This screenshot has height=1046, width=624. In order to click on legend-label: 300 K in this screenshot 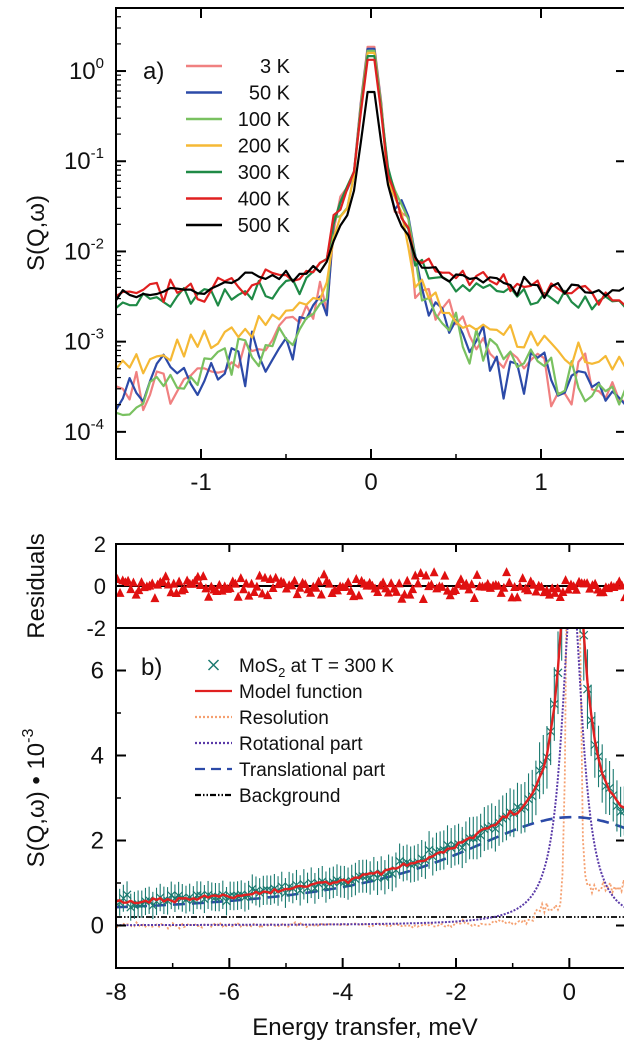, I will do `click(264, 173)`.